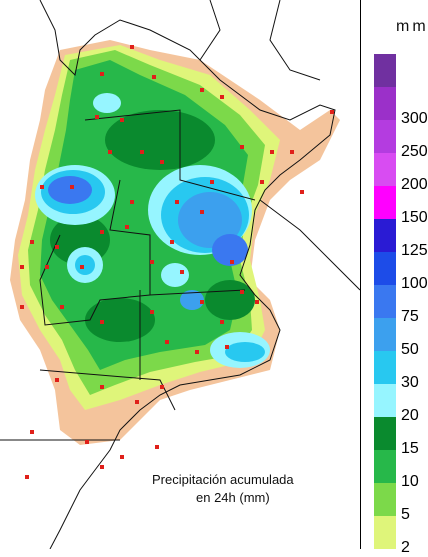 Image resolution: width=428 pixels, height=557 pixels. I want to click on legend-color-bar, so click(385, 301).